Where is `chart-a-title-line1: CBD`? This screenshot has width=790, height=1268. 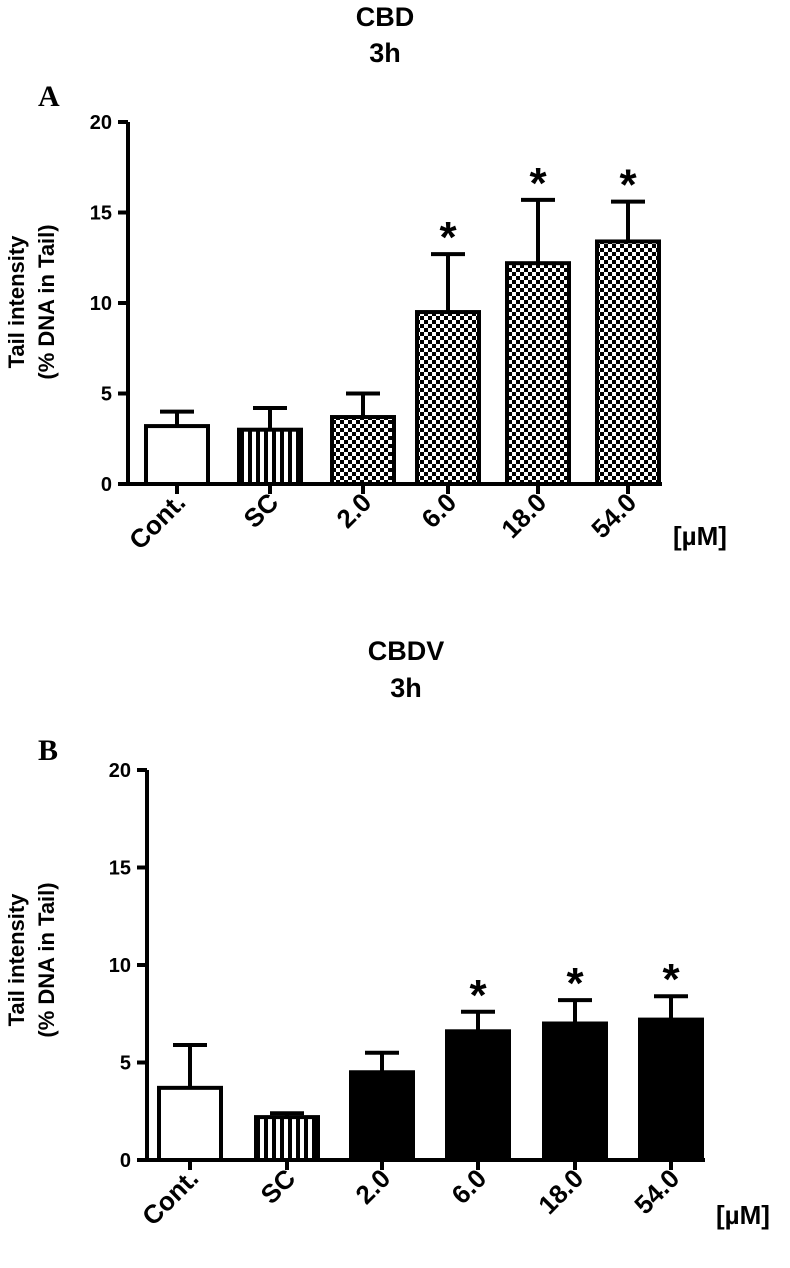
chart-a-title-line1: CBD is located at coordinates (385, 17).